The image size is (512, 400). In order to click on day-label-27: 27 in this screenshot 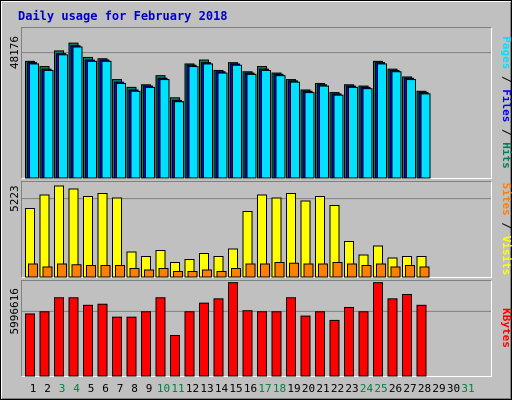, I will do `click(409, 388)`.